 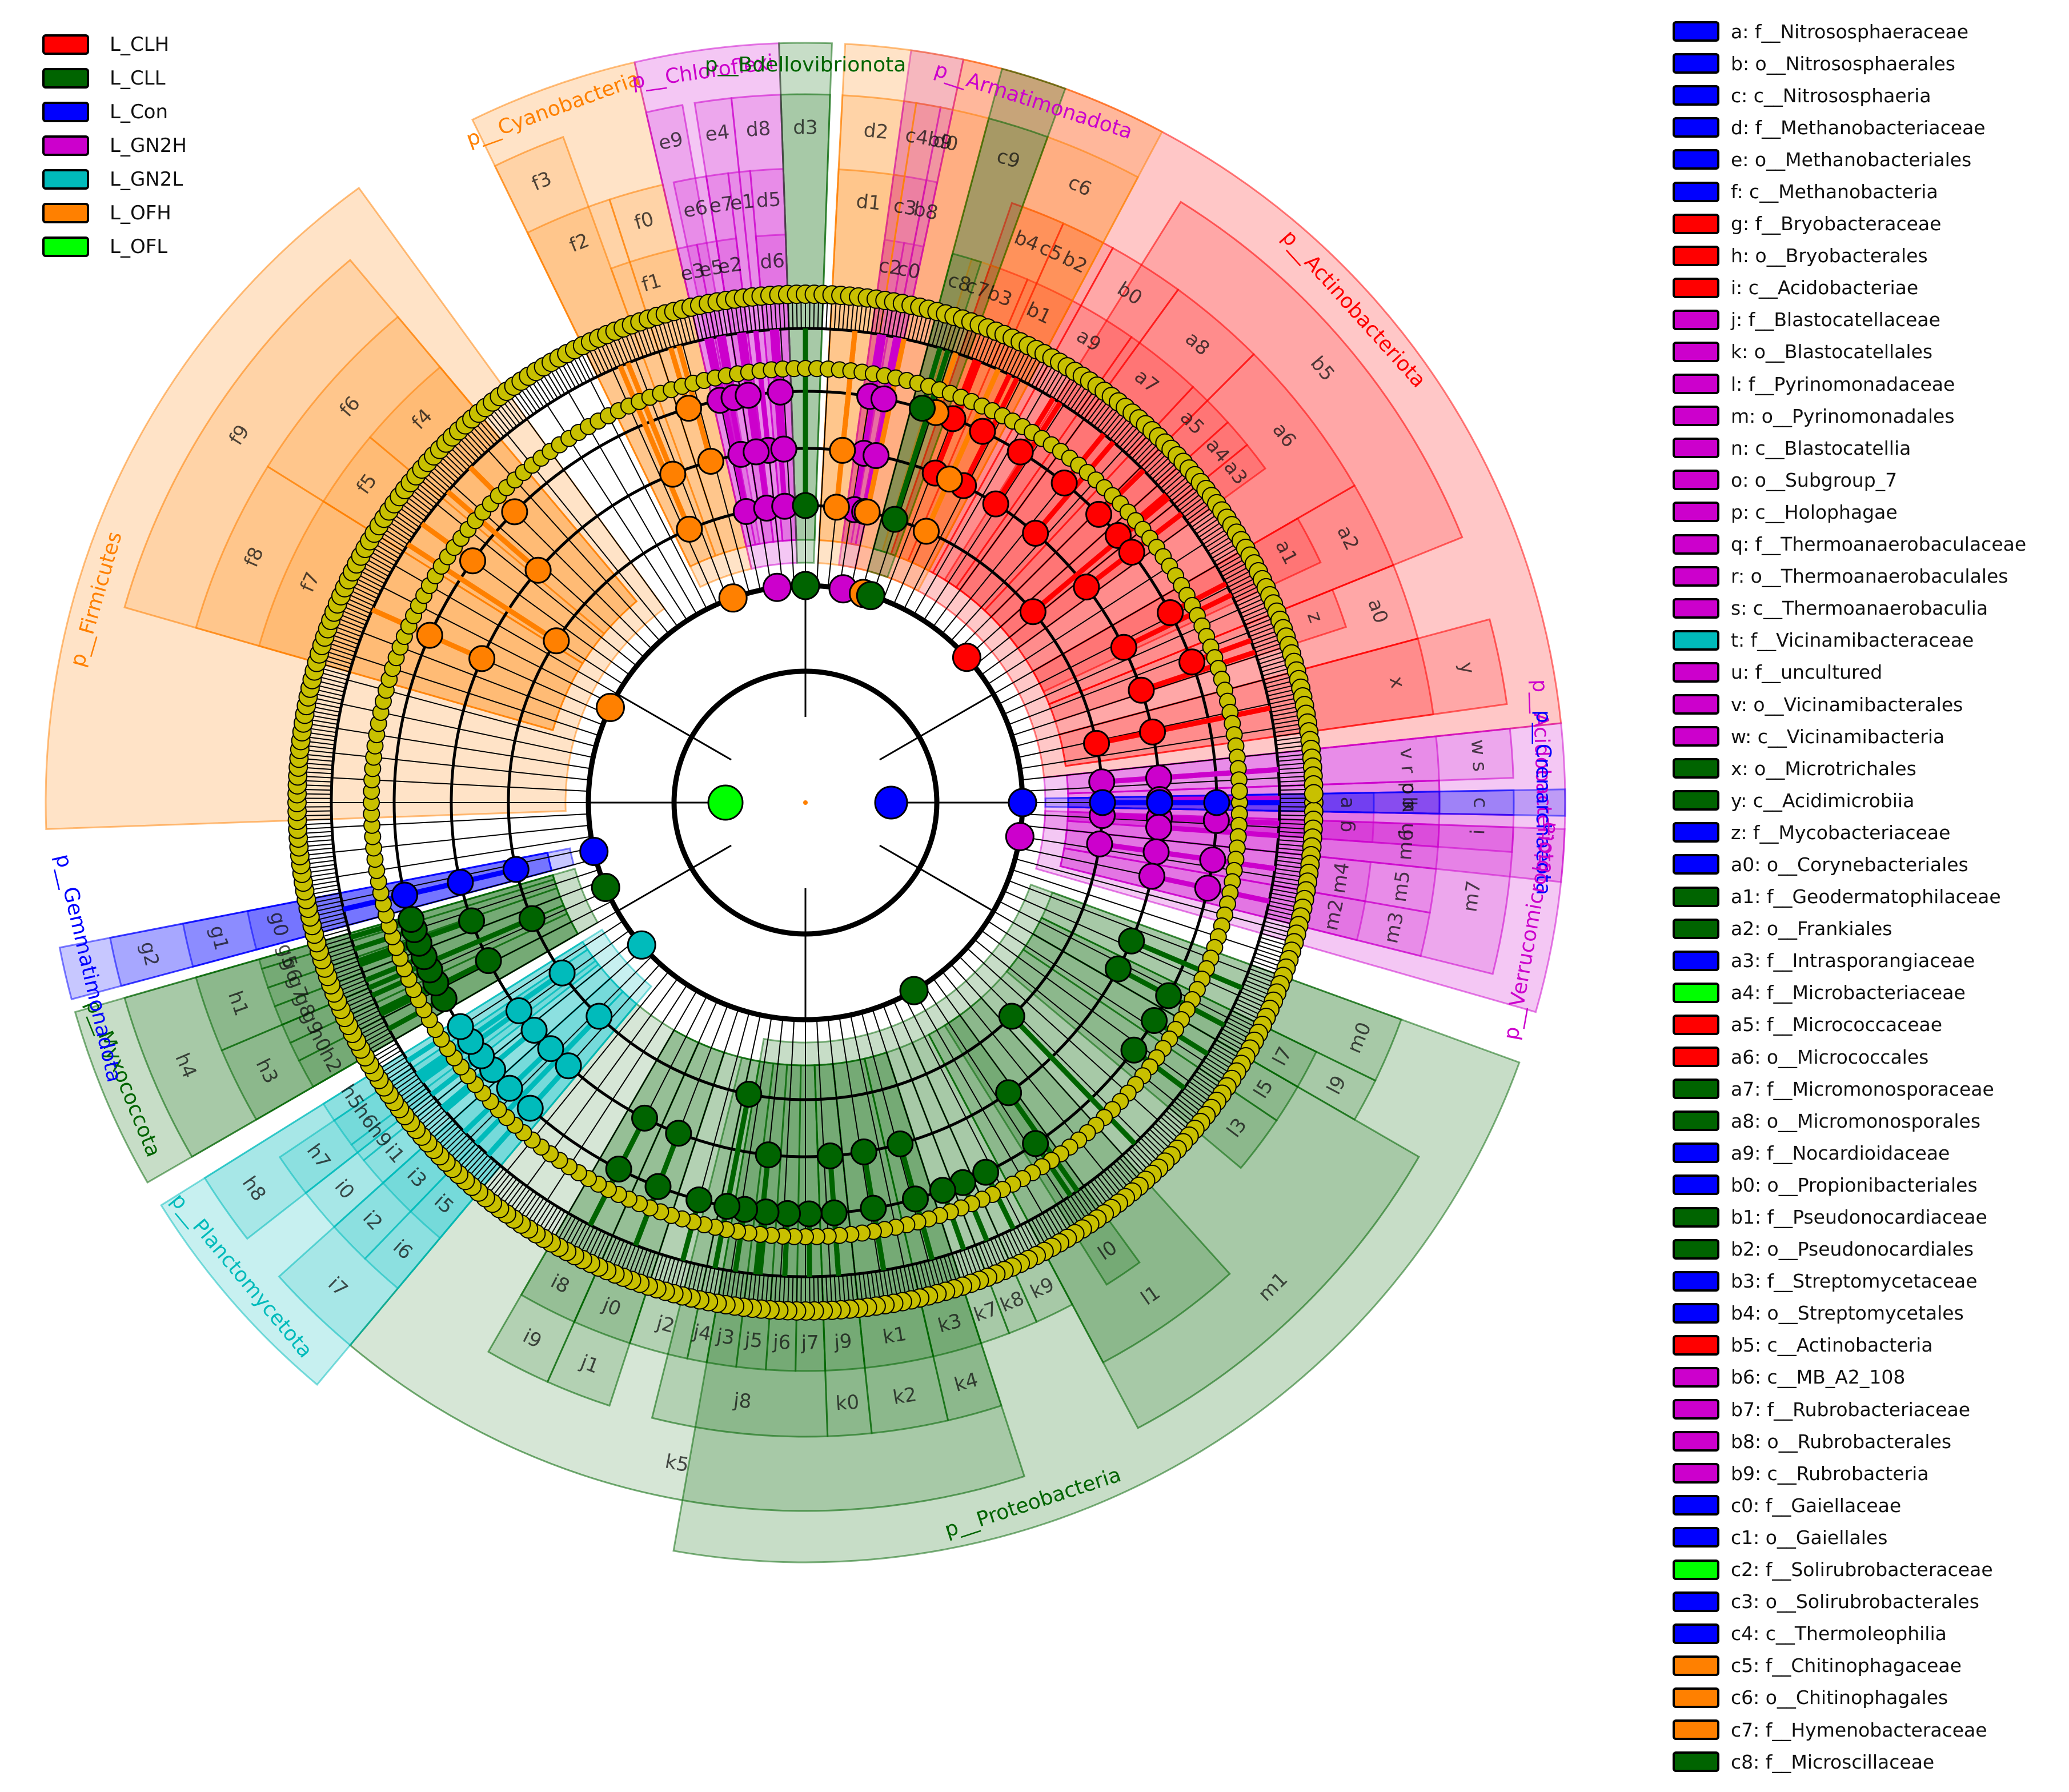 I want to click on clade-label: e4, so click(x=717, y=134).